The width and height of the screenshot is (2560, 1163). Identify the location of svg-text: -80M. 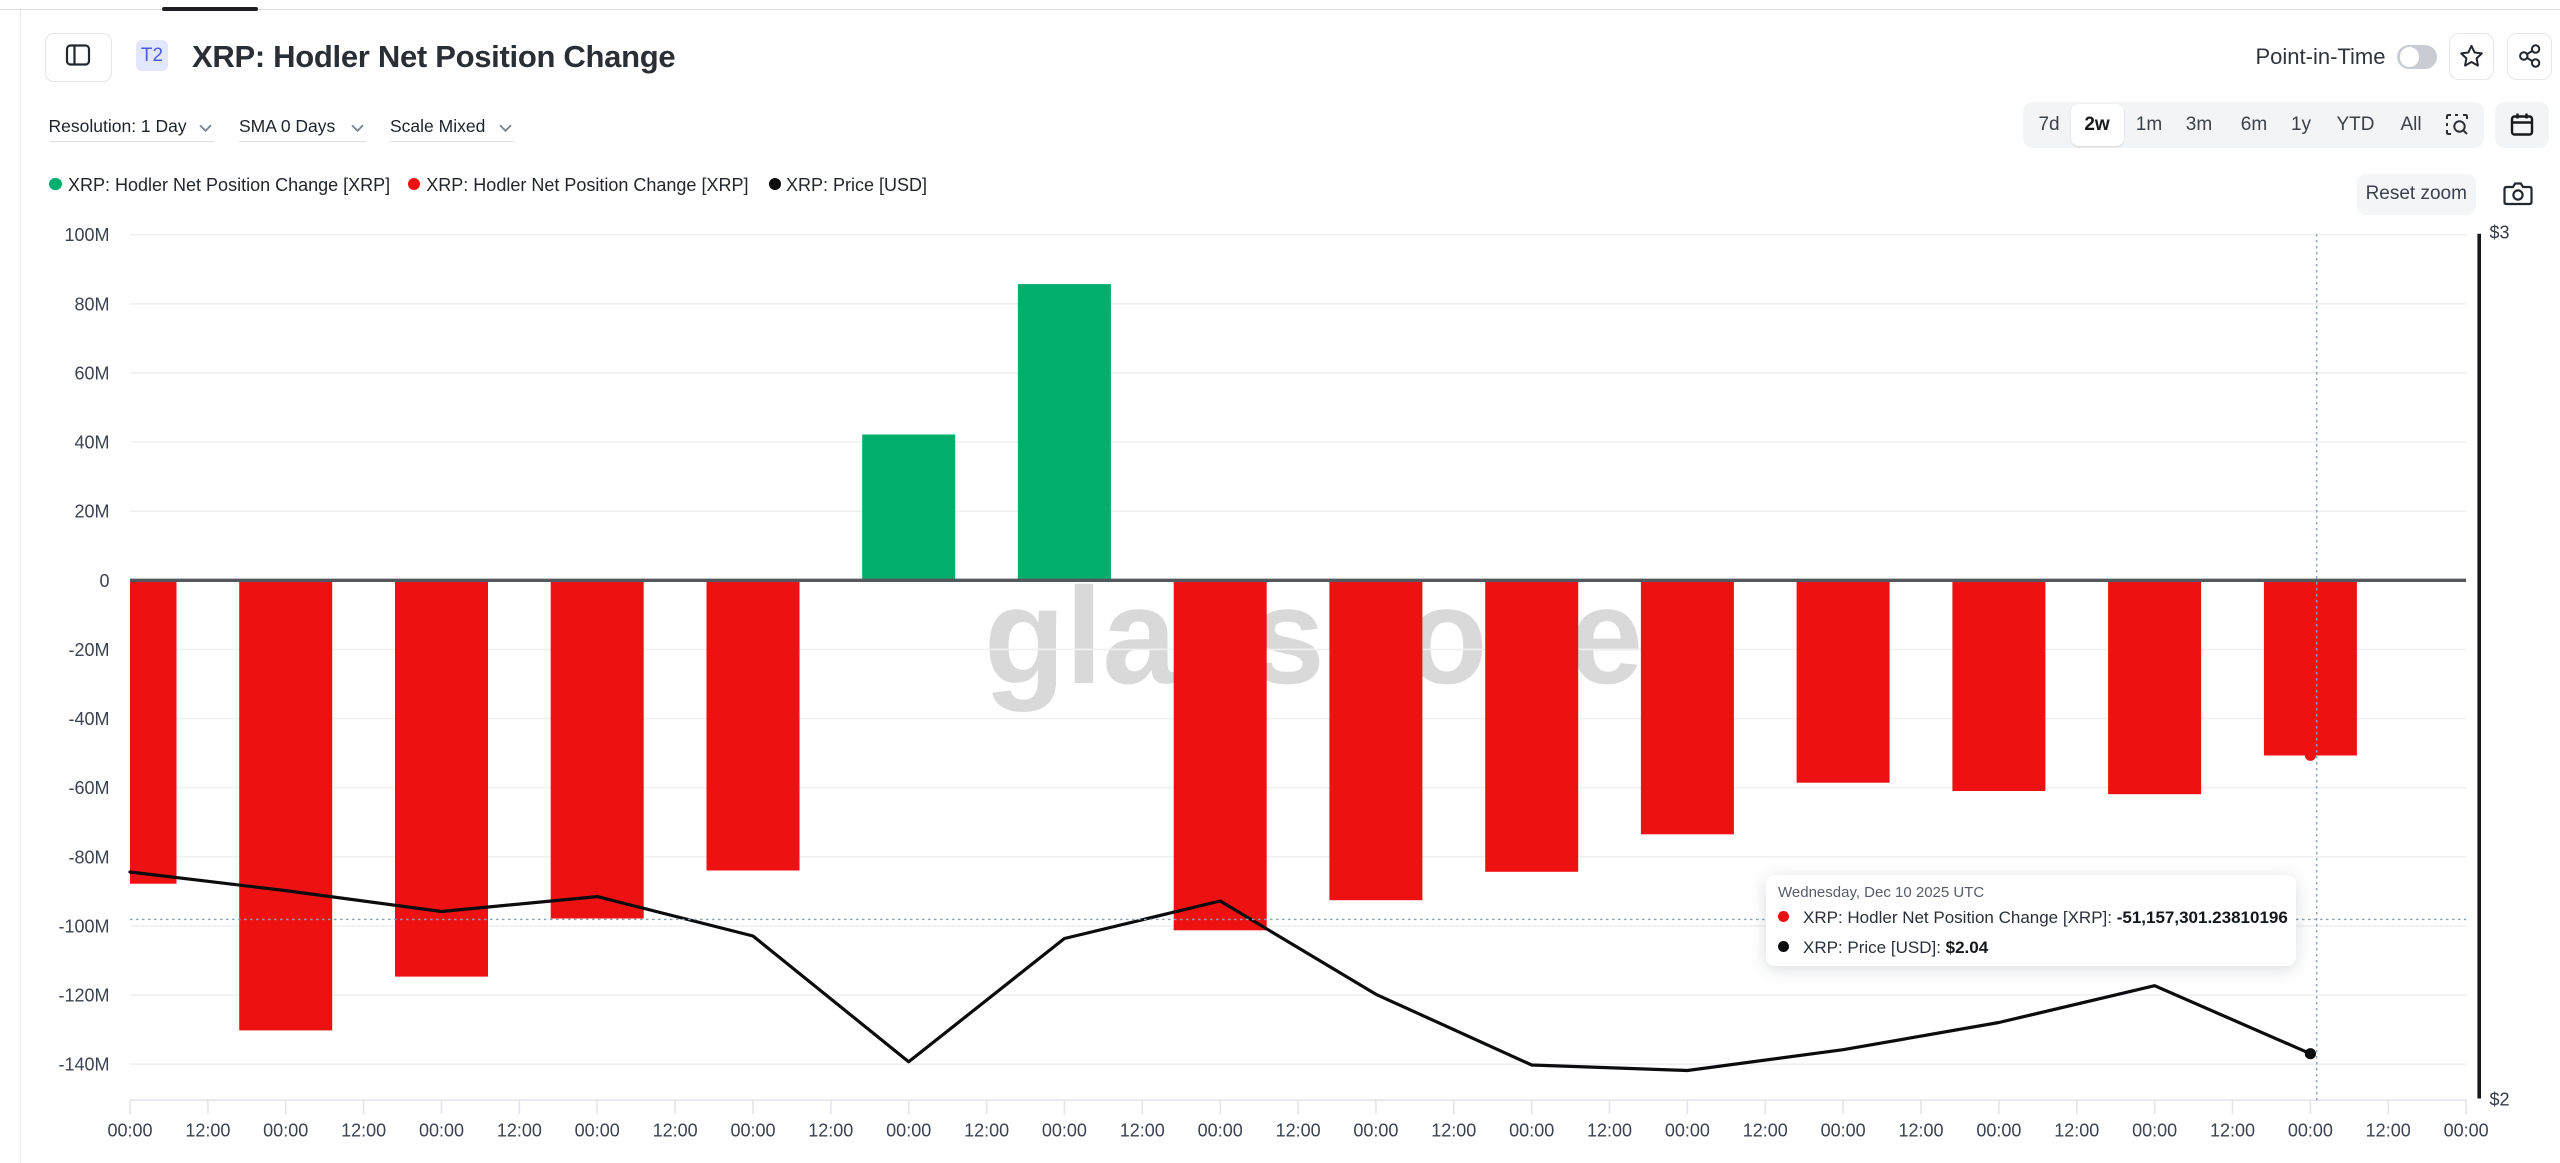
(88, 857).